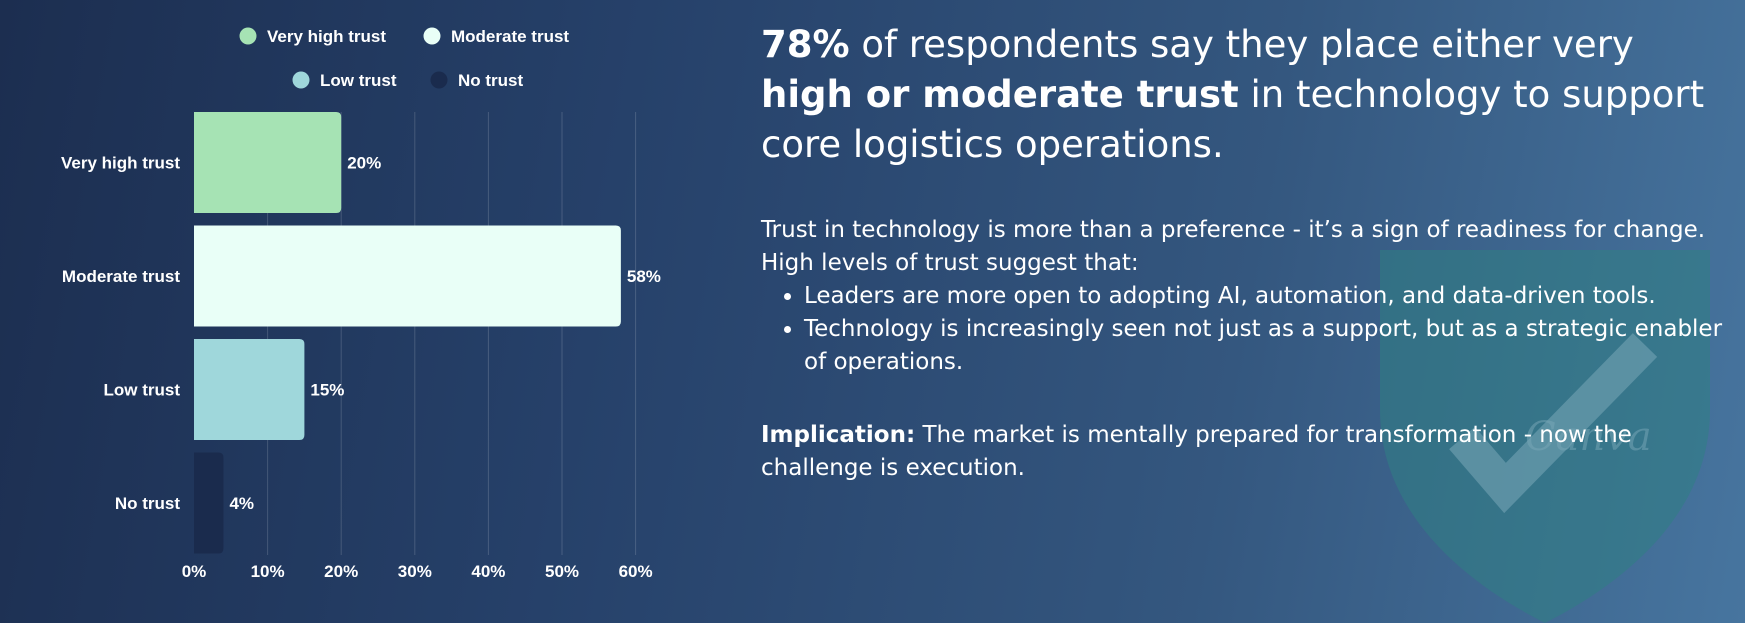  I want to click on x-axis-ticks: 0% 10% 20% 30% 40% 50% 60%, so click(417, 571).